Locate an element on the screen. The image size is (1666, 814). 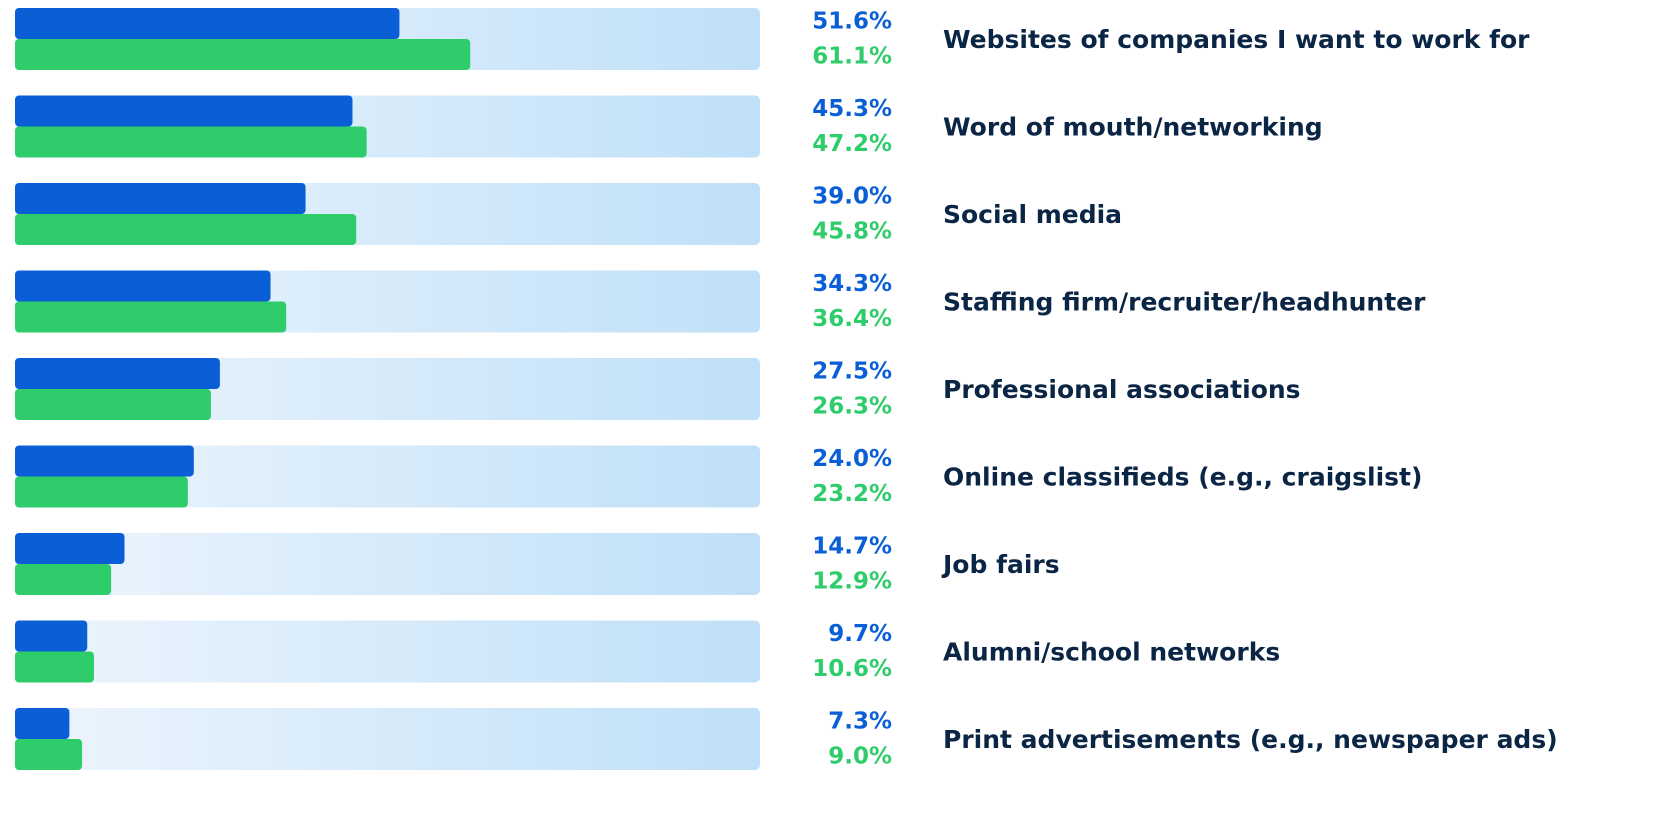
value-label: 39.0% is located at coordinates (852, 197).